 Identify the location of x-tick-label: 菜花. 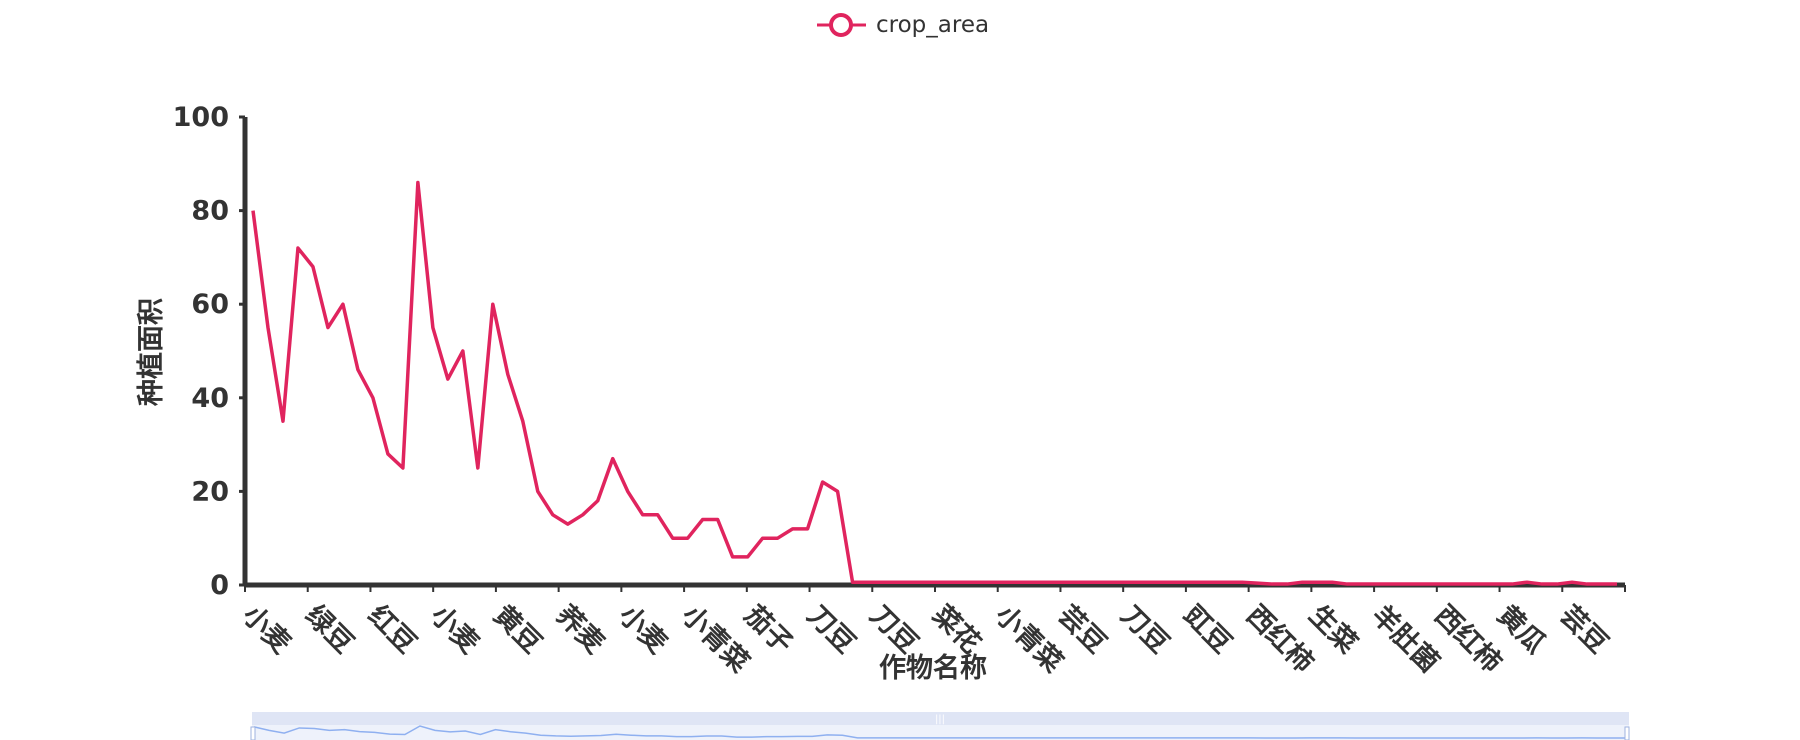
(956, 629).